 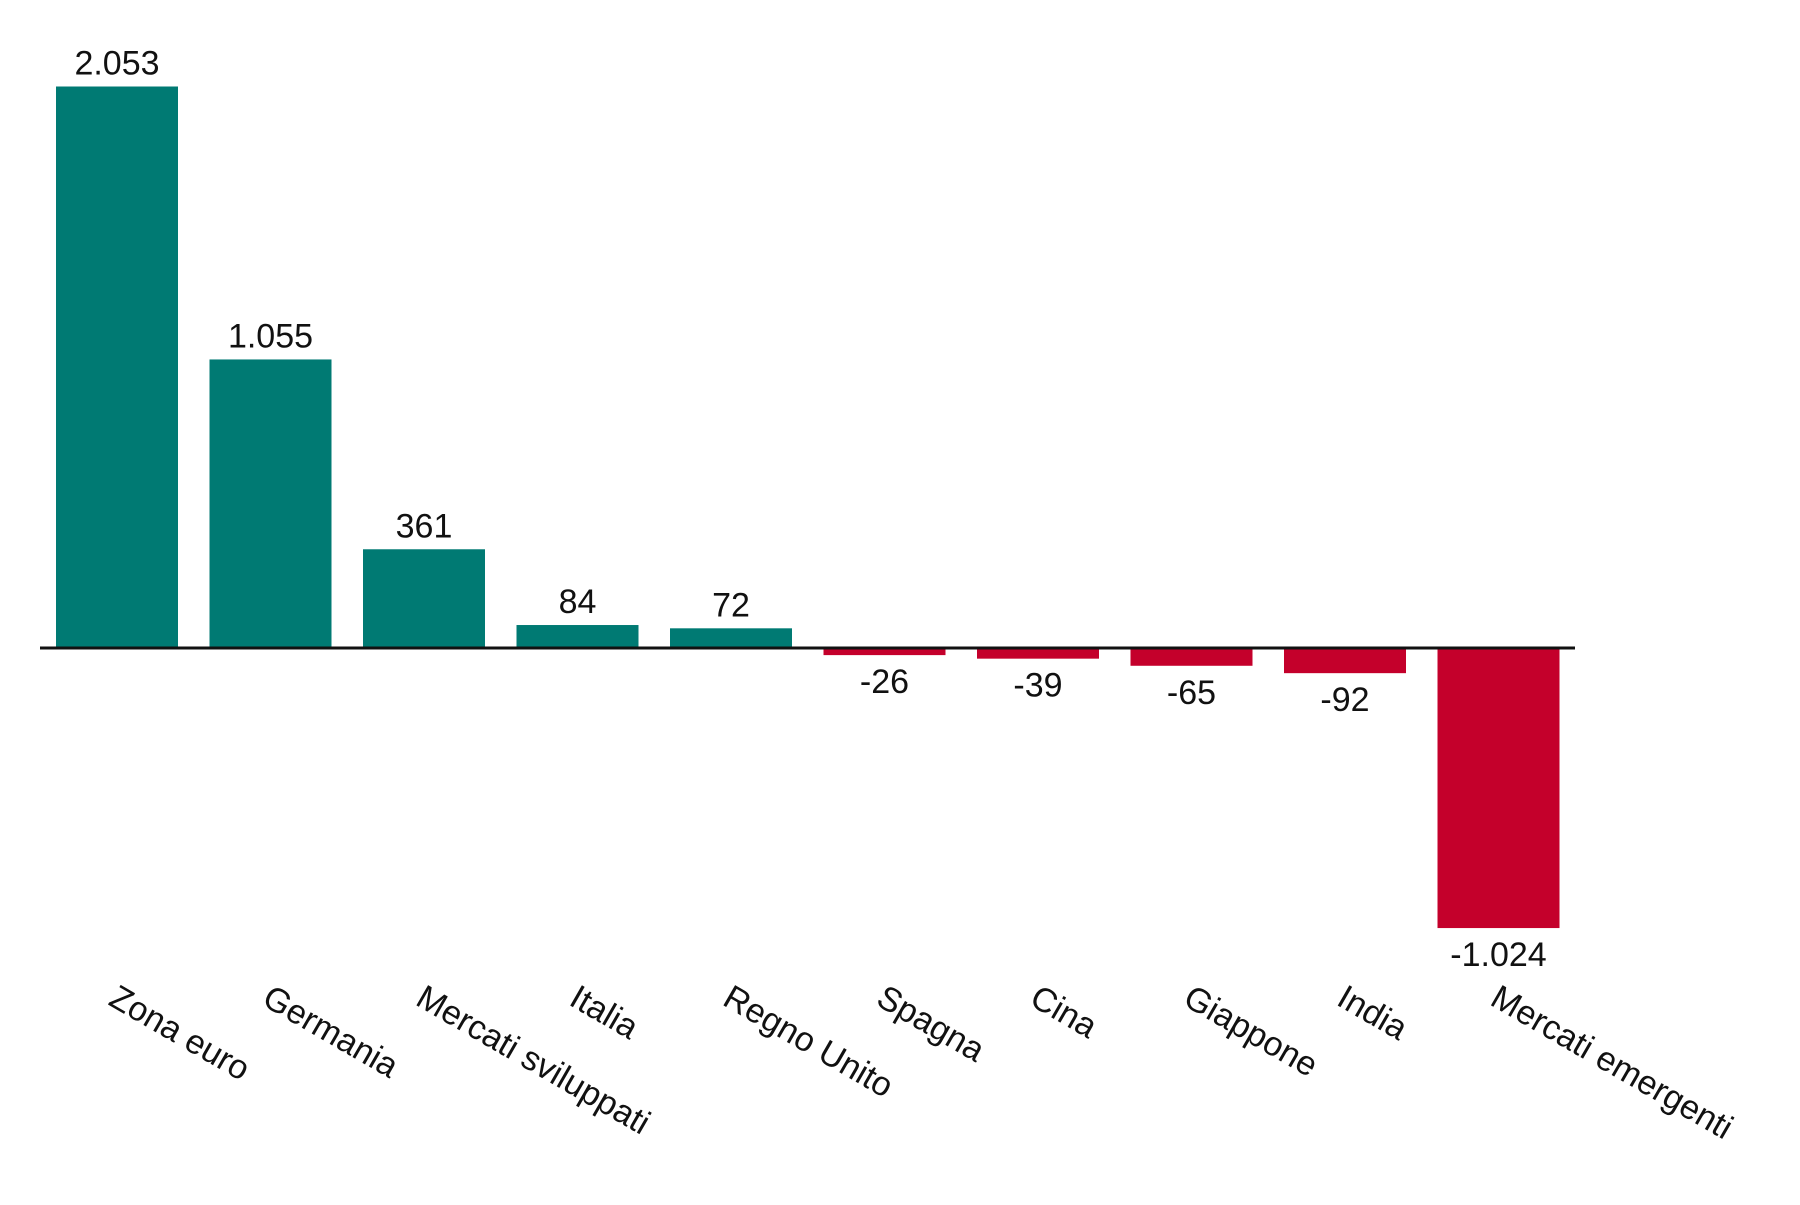 What do you see at coordinates (931, 1024) in the screenshot?
I see `category-label-spagna: Spagna` at bounding box center [931, 1024].